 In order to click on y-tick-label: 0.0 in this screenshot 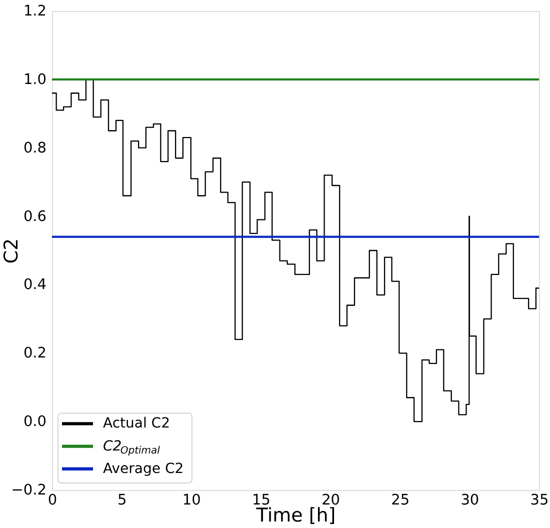, I will do `click(34, 422)`.